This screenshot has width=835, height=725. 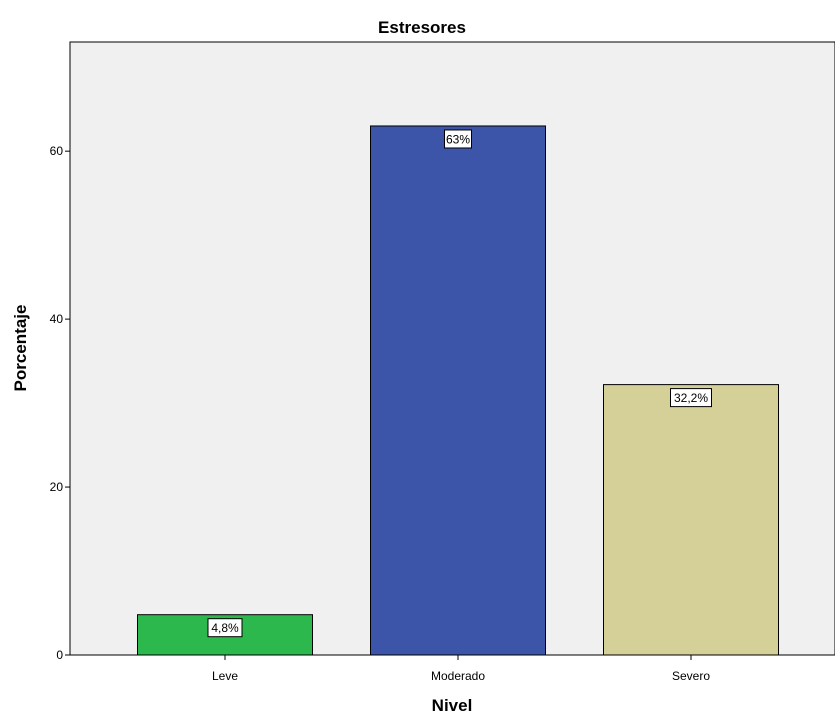 What do you see at coordinates (59, 655) in the screenshot?
I see `y-tick-label: 0` at bounding box center [59, 655].